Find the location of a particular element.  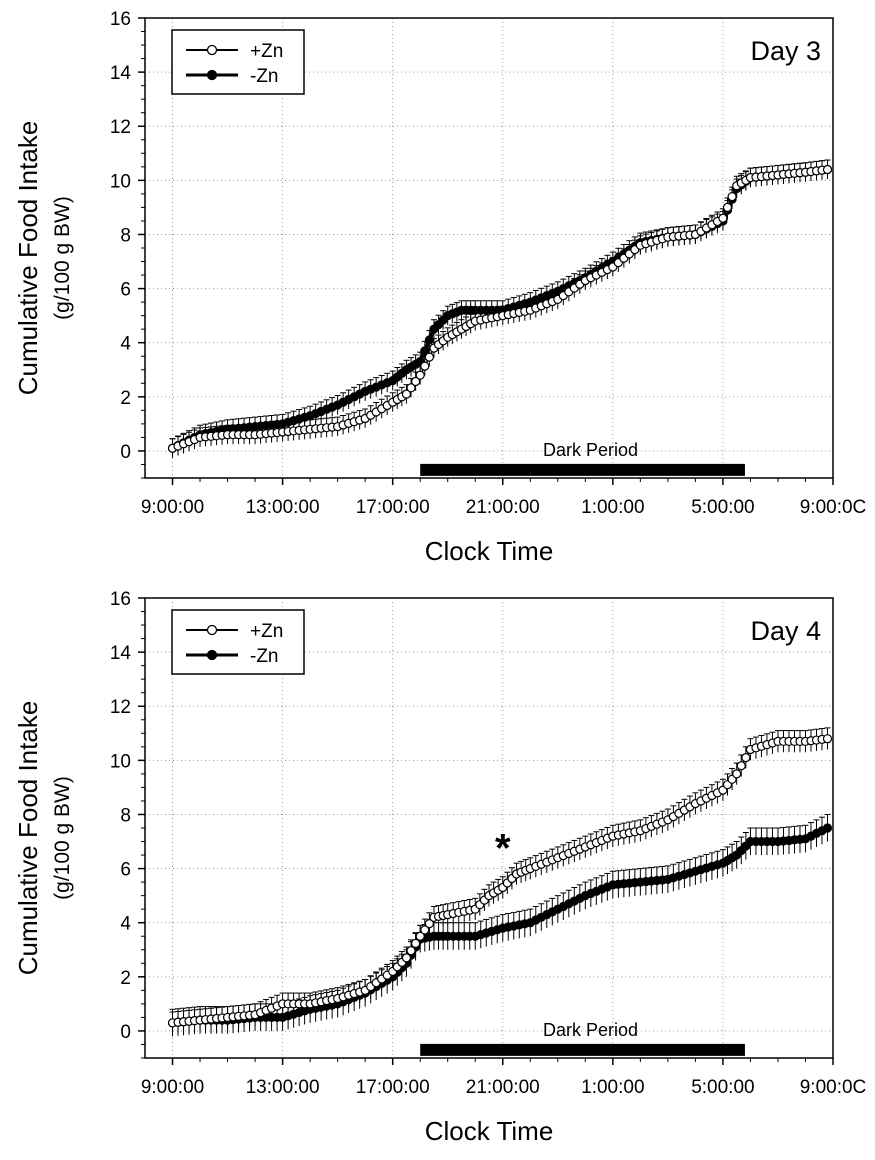

panel-label: Day 3 is located at coordinates (785, 51).